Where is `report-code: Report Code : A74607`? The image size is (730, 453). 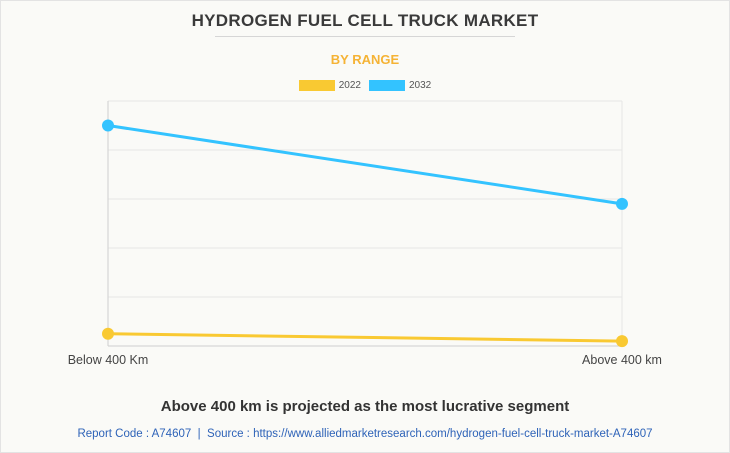 report-code: Report Code : A74607 is located at coordinates (134, 434).